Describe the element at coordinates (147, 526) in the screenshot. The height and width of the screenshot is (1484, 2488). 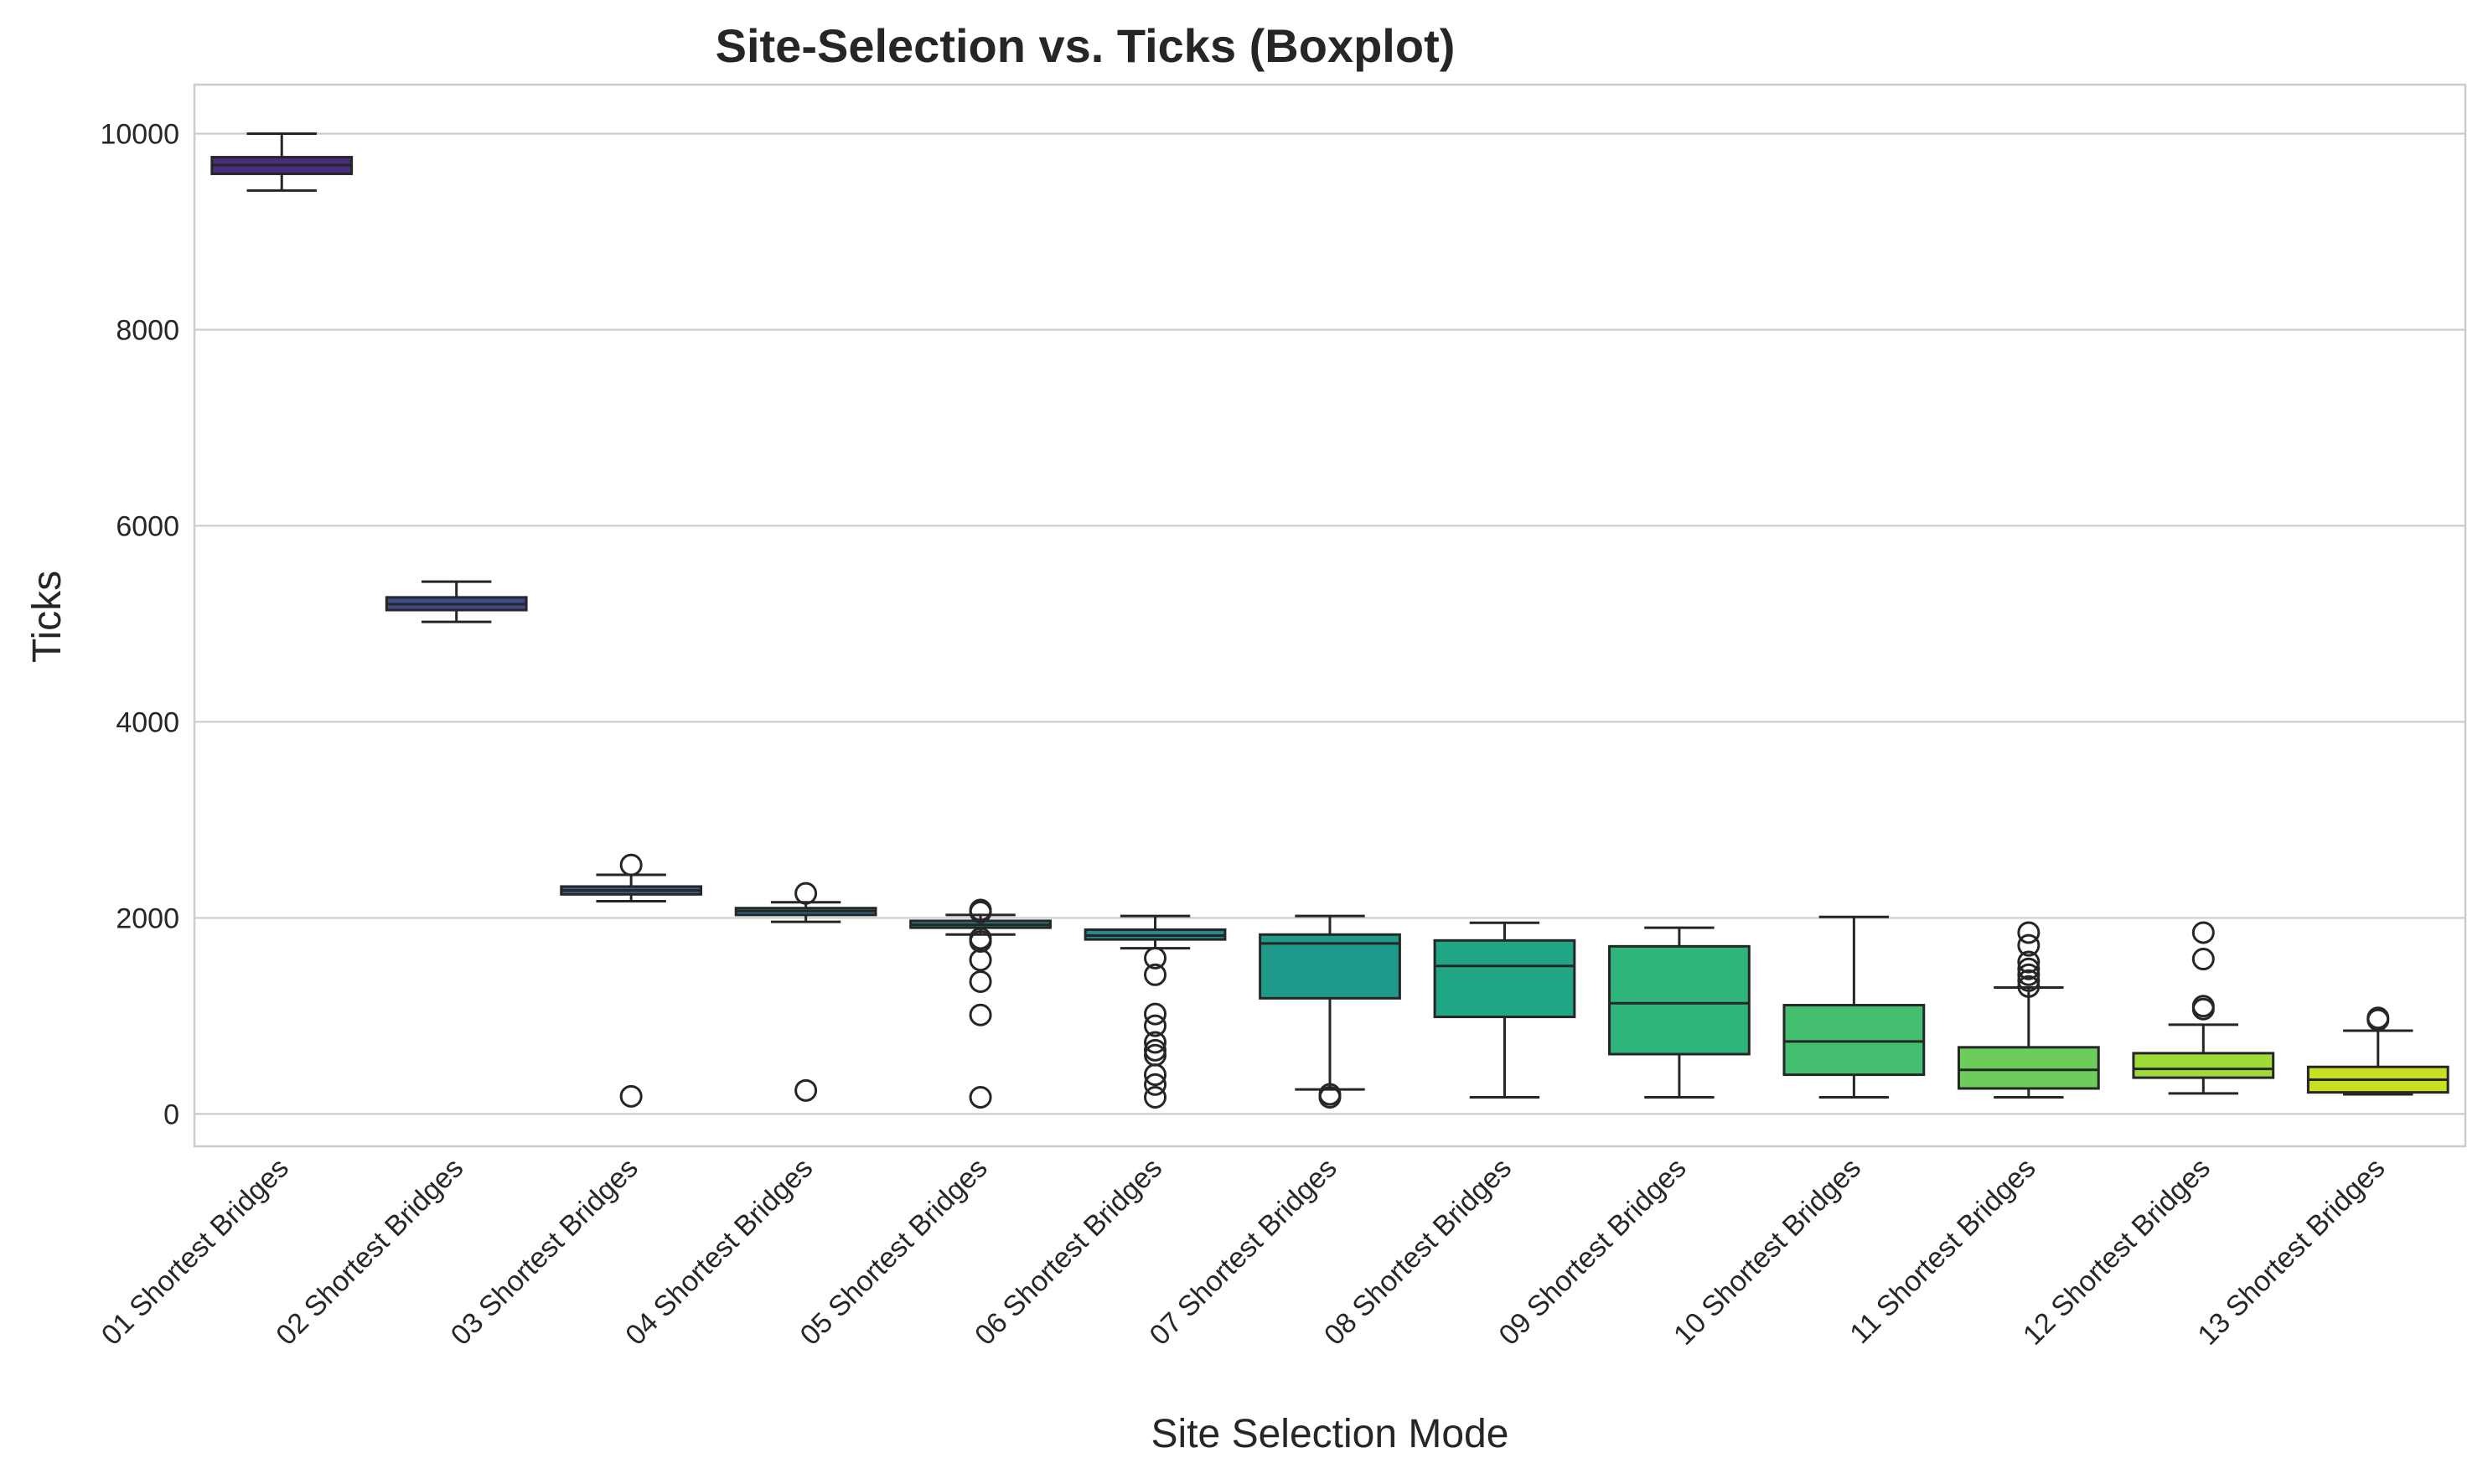
I see `y-tick-label: 6000` at that location.